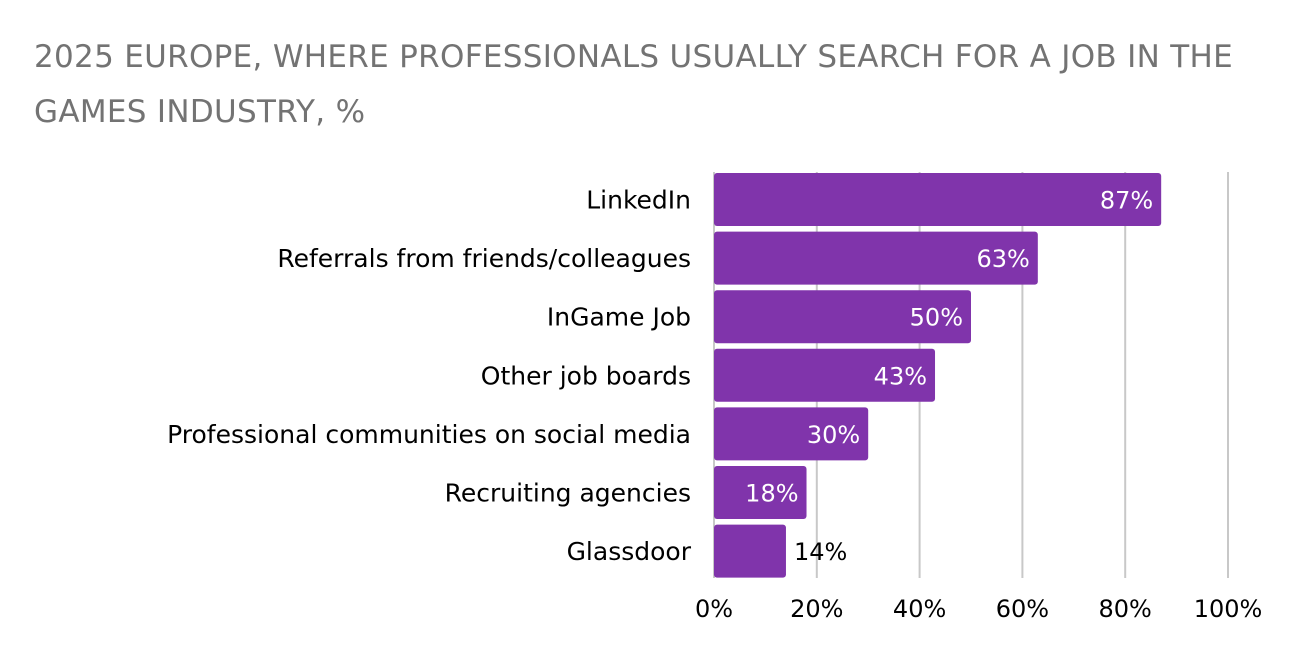  Describe the element at coordinates (1125, 609) in the screenshot. I see `x-tick-label-4: 80%` at that location.